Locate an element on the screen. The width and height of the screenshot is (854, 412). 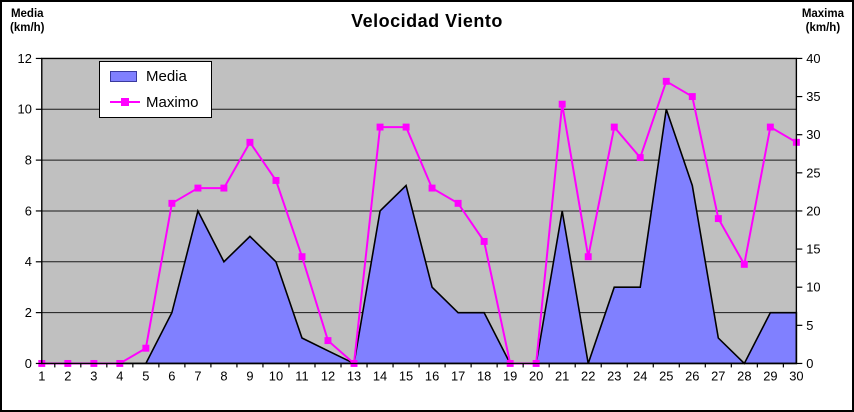
maximo-line-marker-swatch-icon is located at coordinates (128, 102).